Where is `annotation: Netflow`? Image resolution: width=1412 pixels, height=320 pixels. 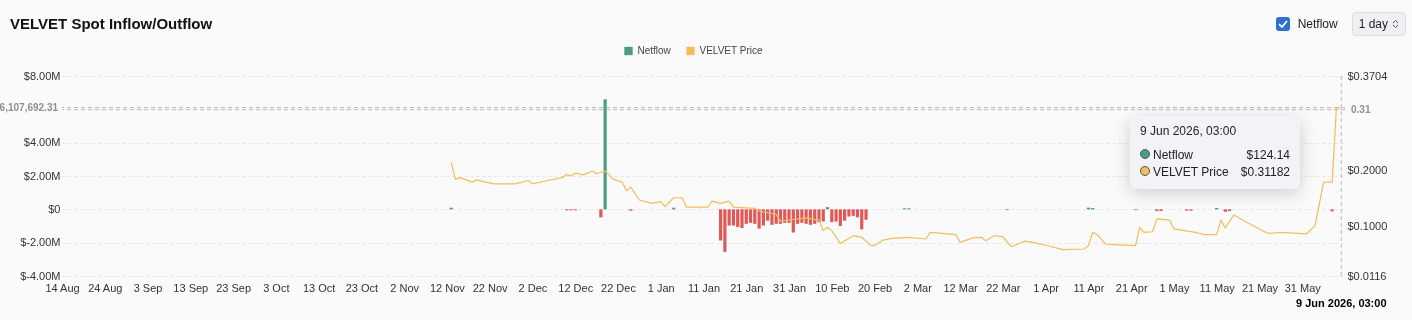 annotation: Netflow is located at coordinates (1173, 155).